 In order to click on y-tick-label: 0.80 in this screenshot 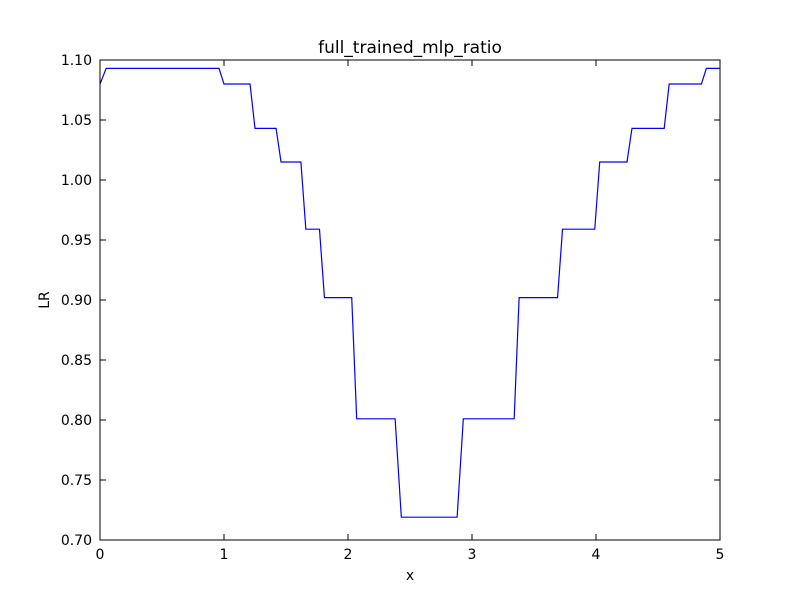, I will do `click(76, 421)`.